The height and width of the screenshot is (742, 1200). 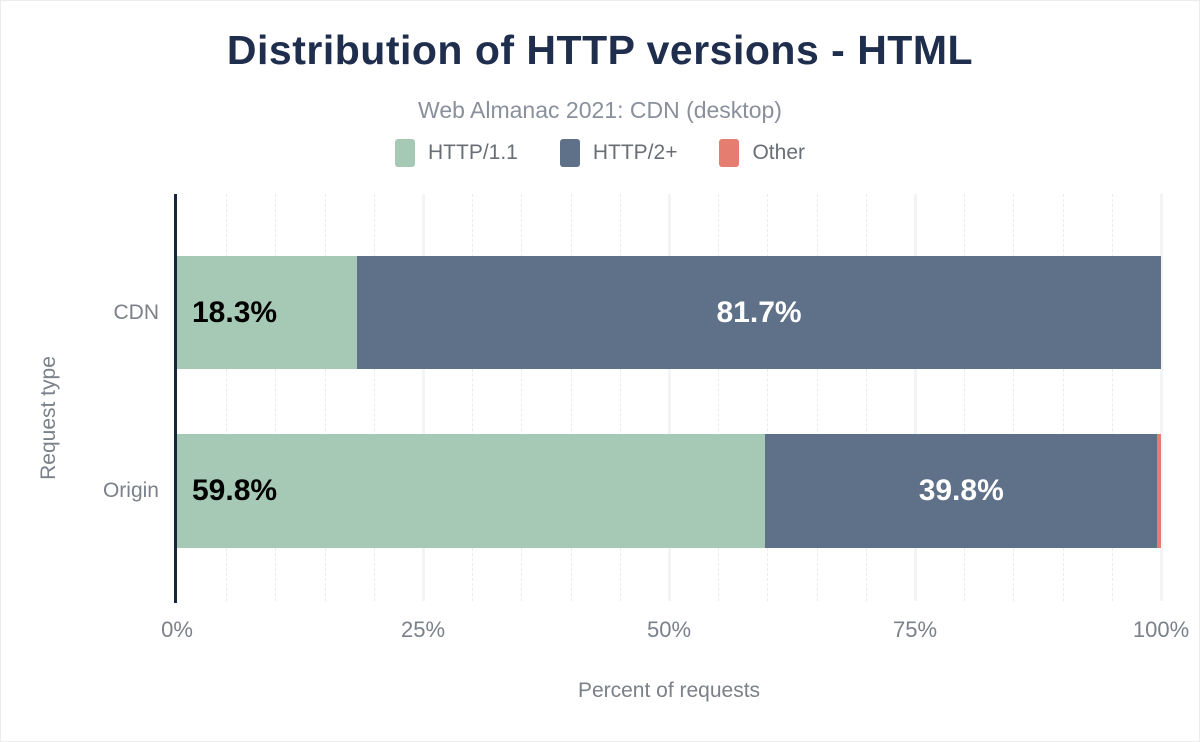 I want to click on legend-label: HTTP/1.1, so click(x=473, y=152).